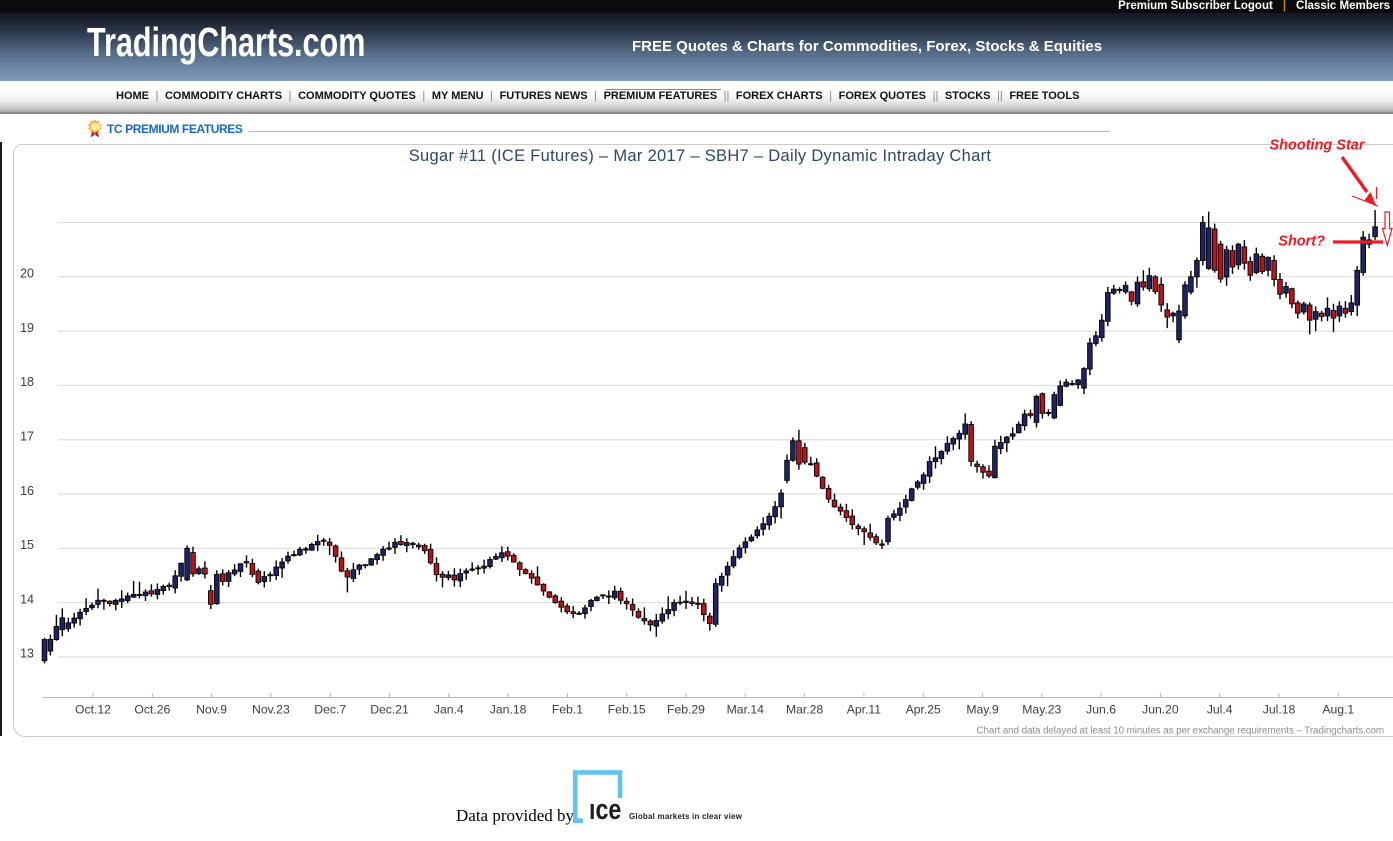  I want to click on svg-text: Apr.11, so click(864, 710).